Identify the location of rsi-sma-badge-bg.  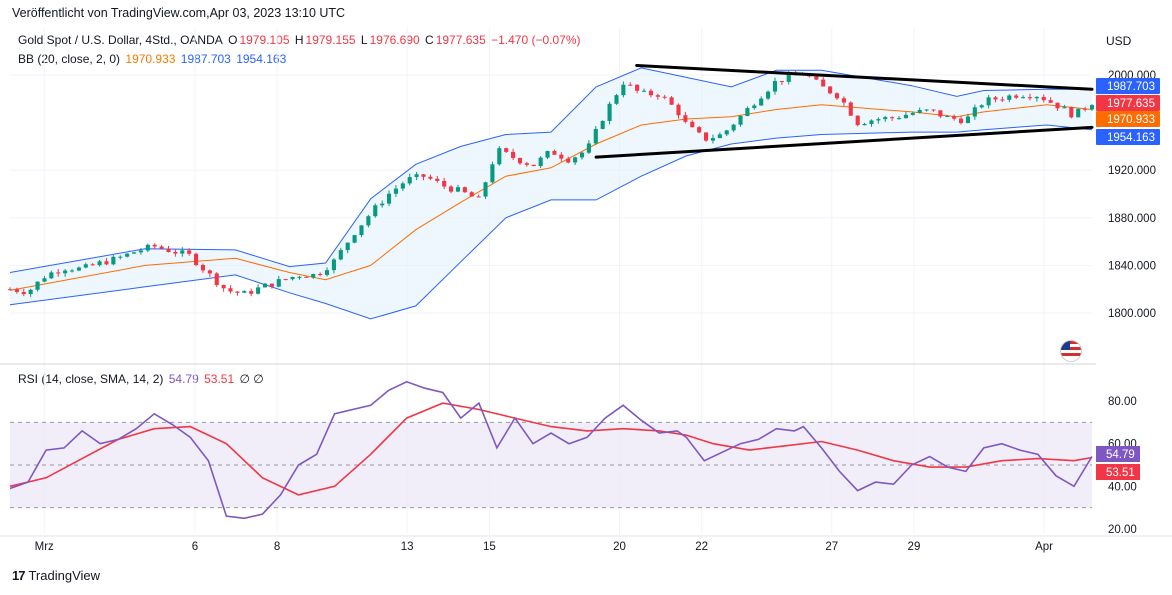
(1118, 472).